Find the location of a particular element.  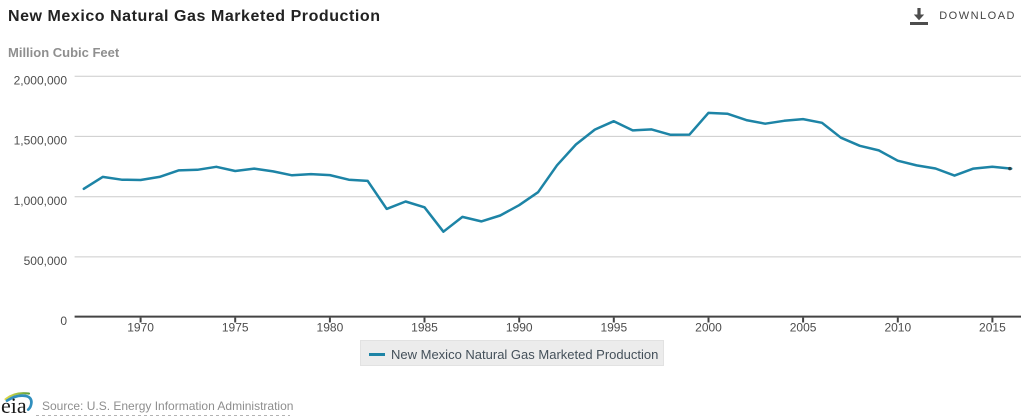

svg-text: 2010 is located at coordinates (897, 328).